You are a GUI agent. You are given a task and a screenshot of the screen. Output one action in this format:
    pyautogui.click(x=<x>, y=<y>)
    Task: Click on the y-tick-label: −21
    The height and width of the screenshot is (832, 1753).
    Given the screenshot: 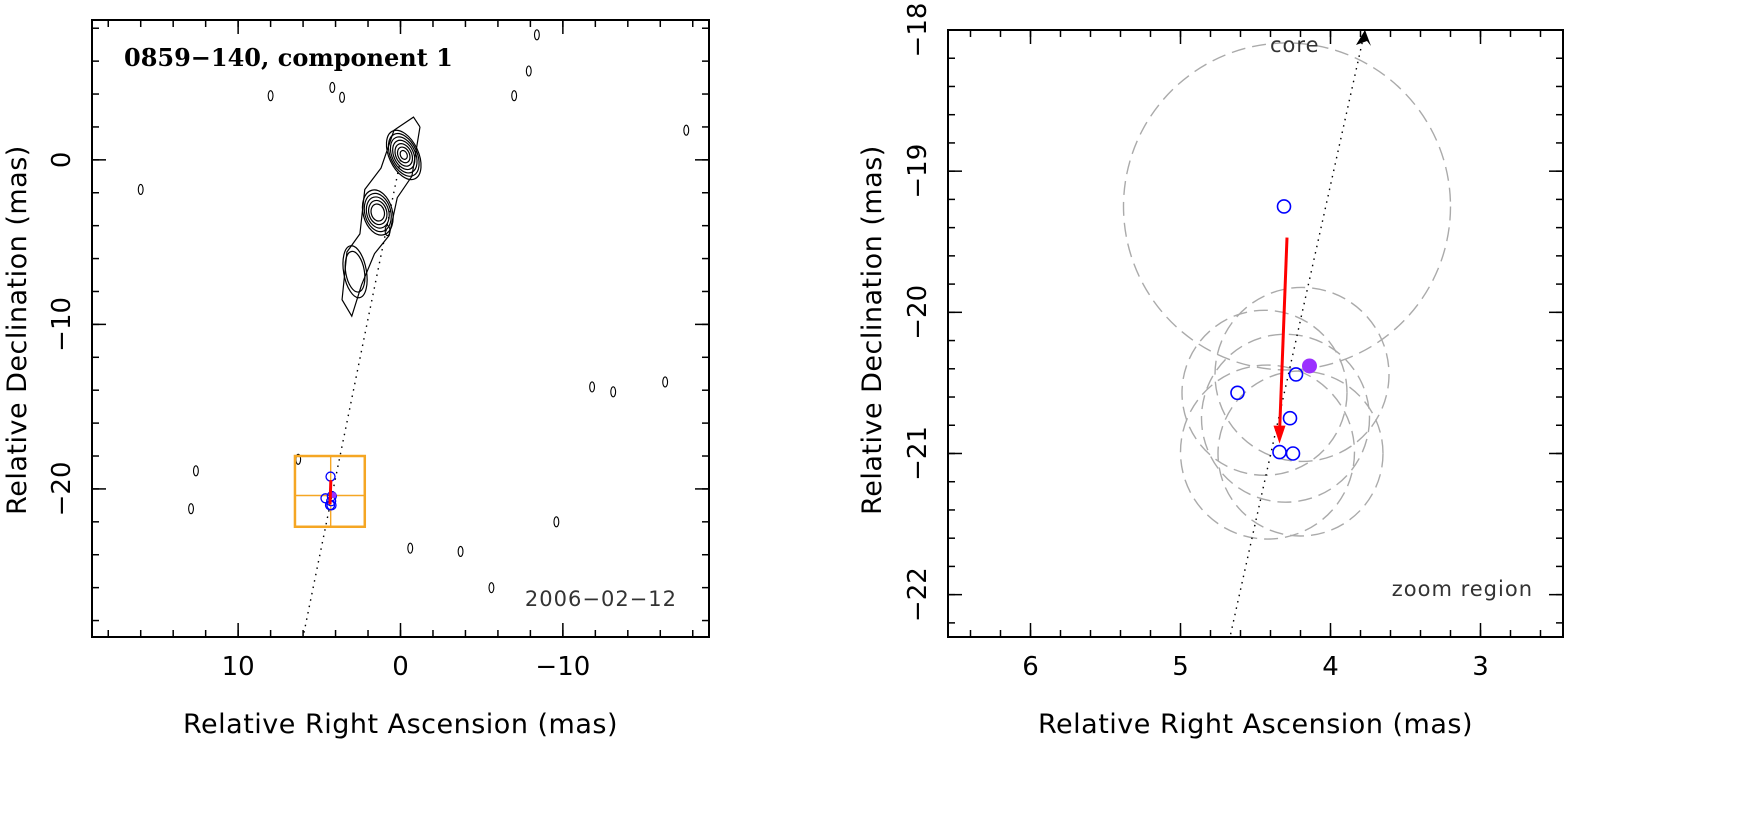 What is the action you would take?
    pyautogui.click(x=918, y=453)
    